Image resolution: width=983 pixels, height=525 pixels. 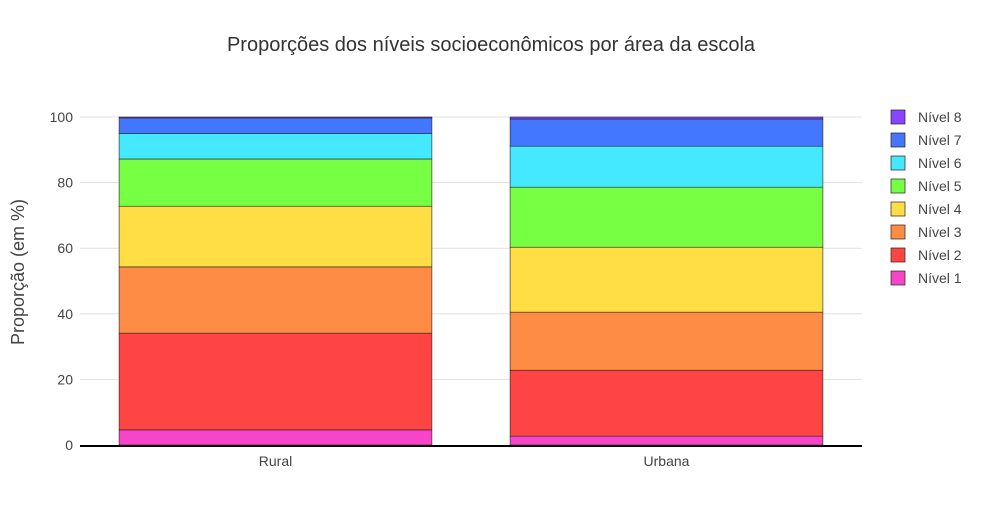 What do you see at coordinates (65, 183) in the screenshot?
I see `y-tick-label: 80` at bounding box center [65, 183].